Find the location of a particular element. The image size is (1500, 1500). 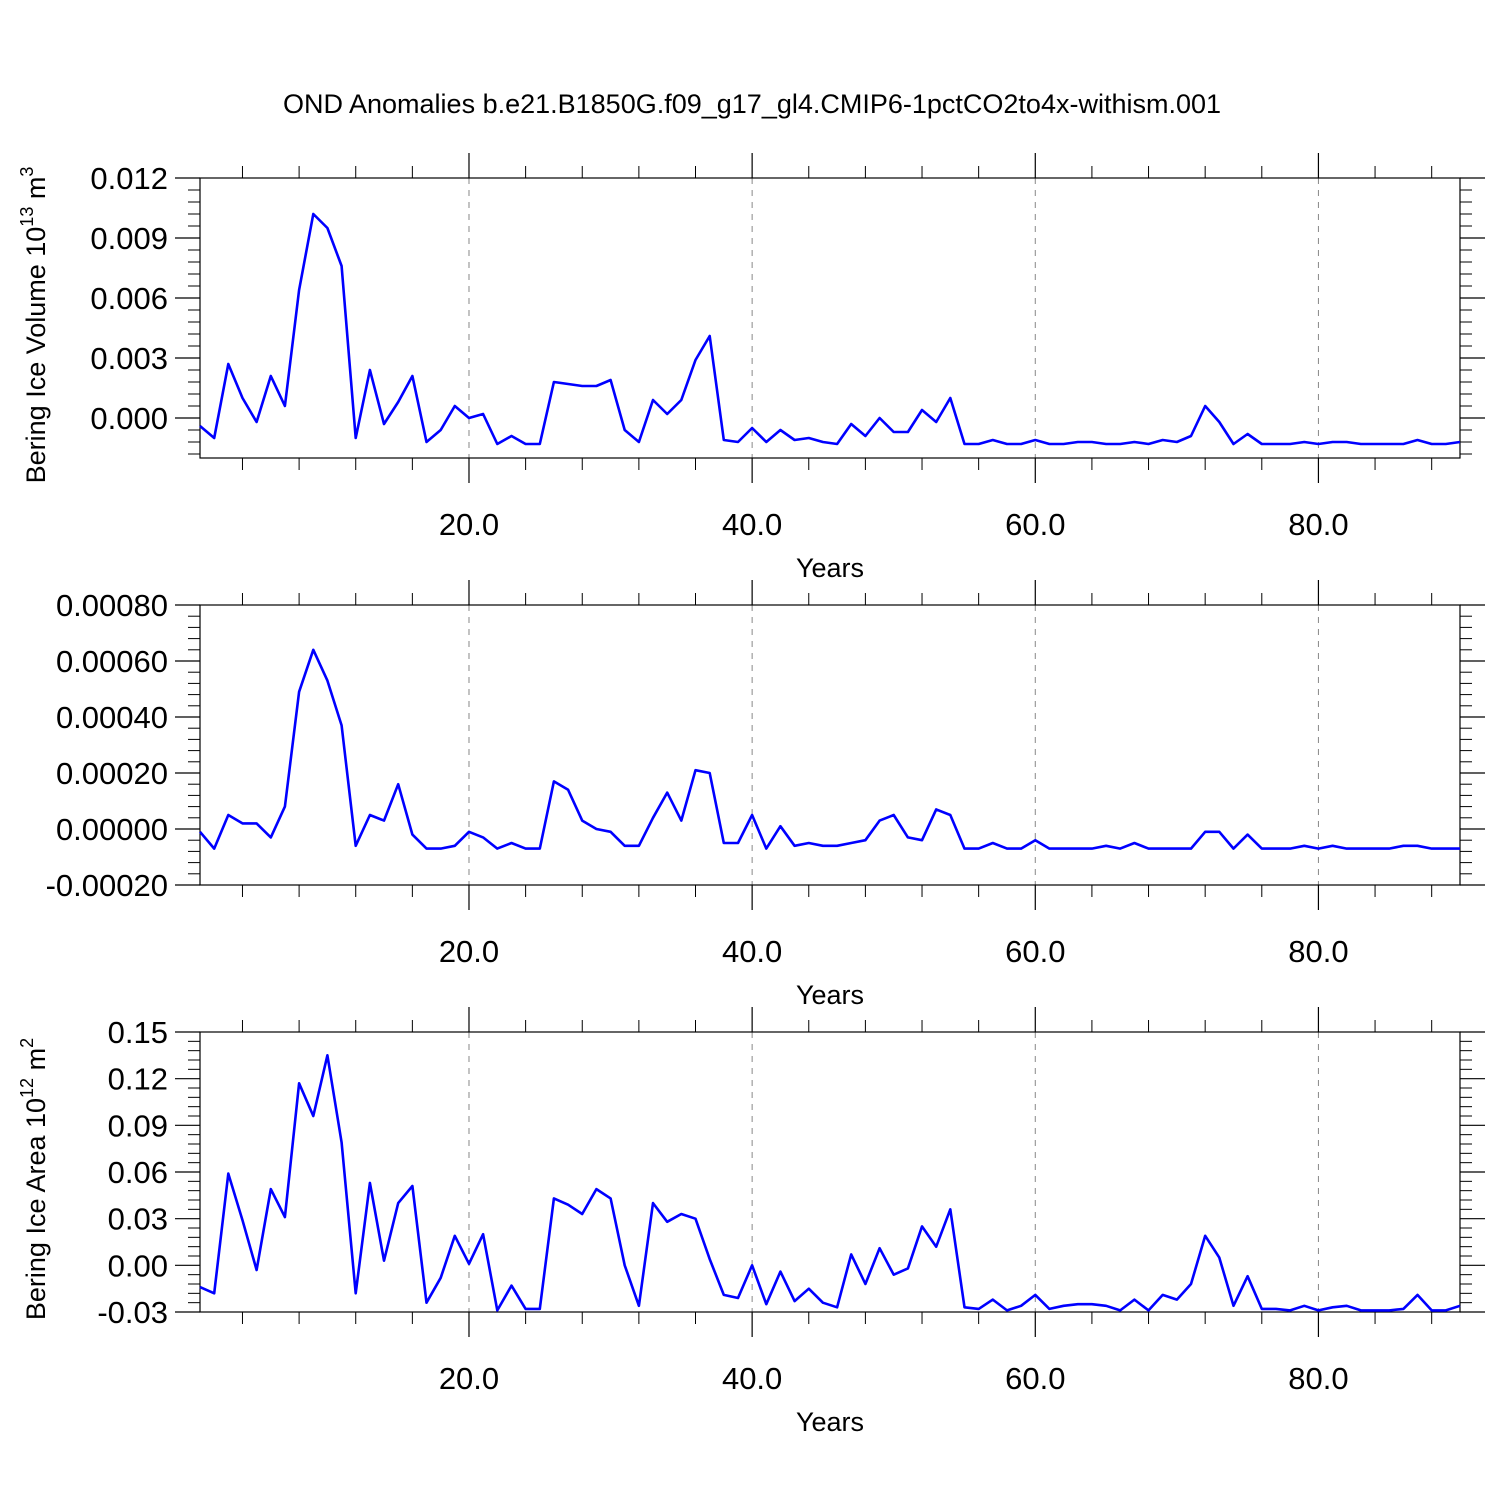

chart-1-ytick-label-3: 0.00040 is located at coordinates (112, 717).